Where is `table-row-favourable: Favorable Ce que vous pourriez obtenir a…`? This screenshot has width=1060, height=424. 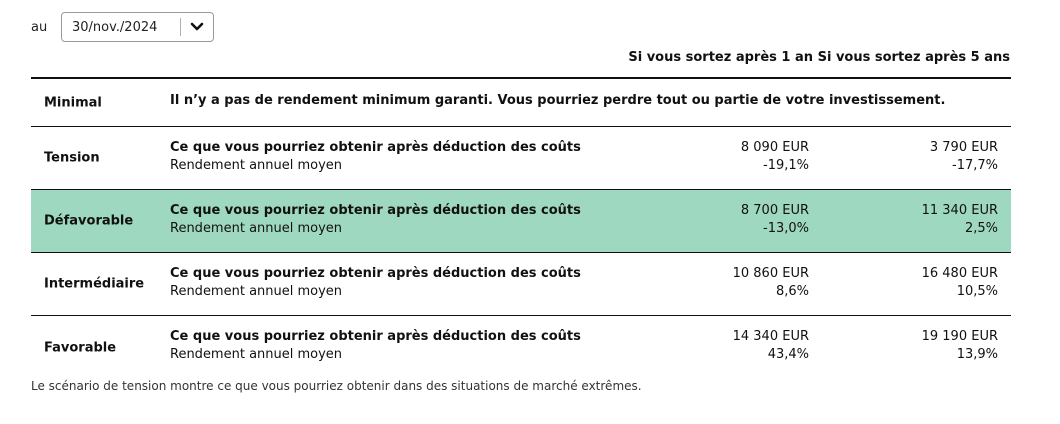
table-row-favourable: Favorable Ce que vous pourriez obtenir a… is located at coordinates (521, 347).